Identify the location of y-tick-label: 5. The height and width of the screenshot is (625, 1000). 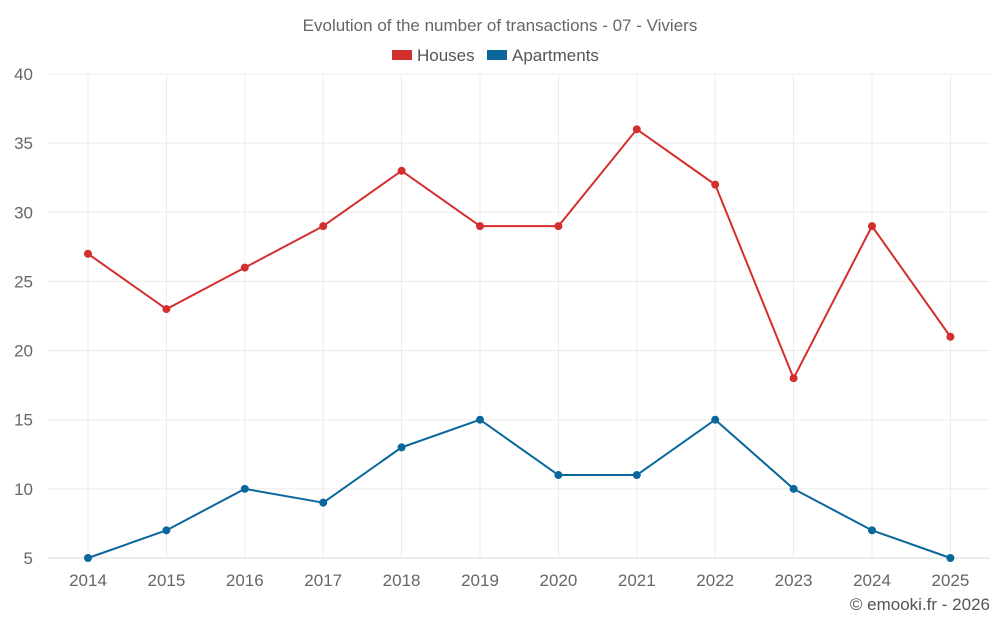
(28, 558).